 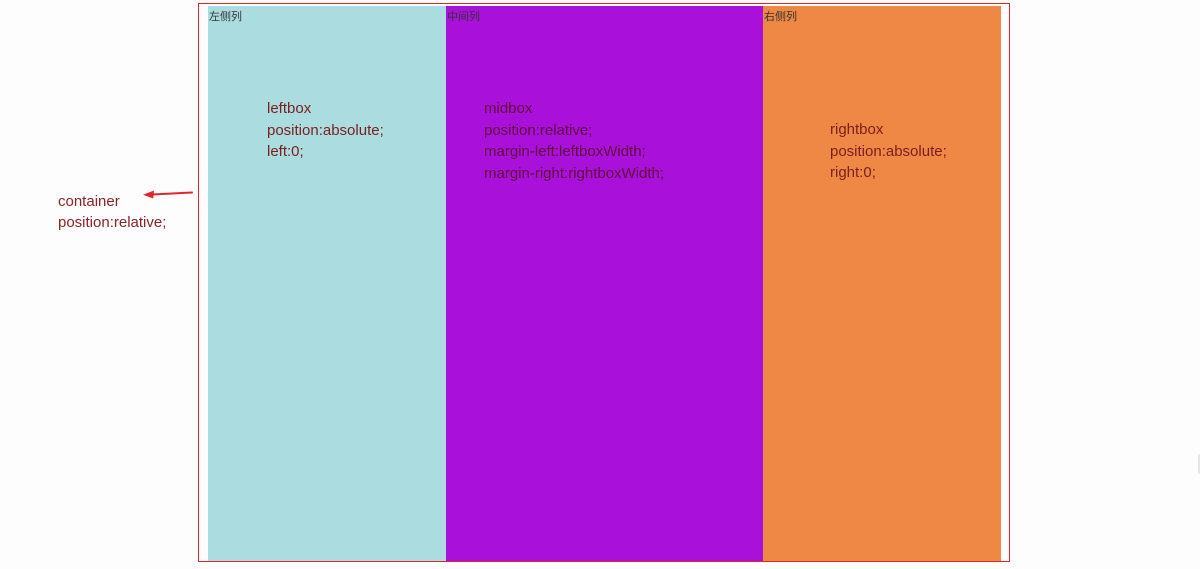 I want to click on container-annotation-rule: position:relative;, so click(x=112, y=222).